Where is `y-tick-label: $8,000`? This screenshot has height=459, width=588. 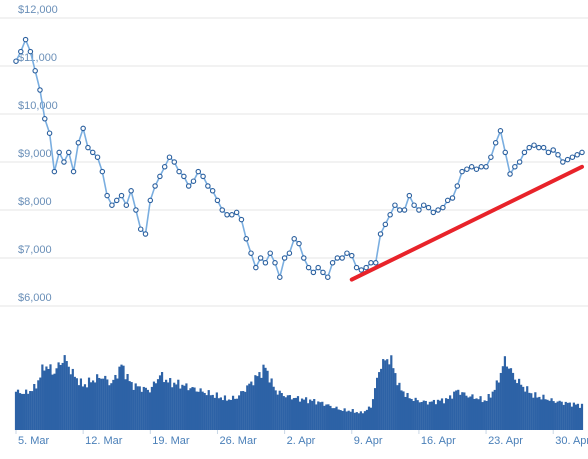
y-tick-label: $8,000 is located at coordinates (35, 202).